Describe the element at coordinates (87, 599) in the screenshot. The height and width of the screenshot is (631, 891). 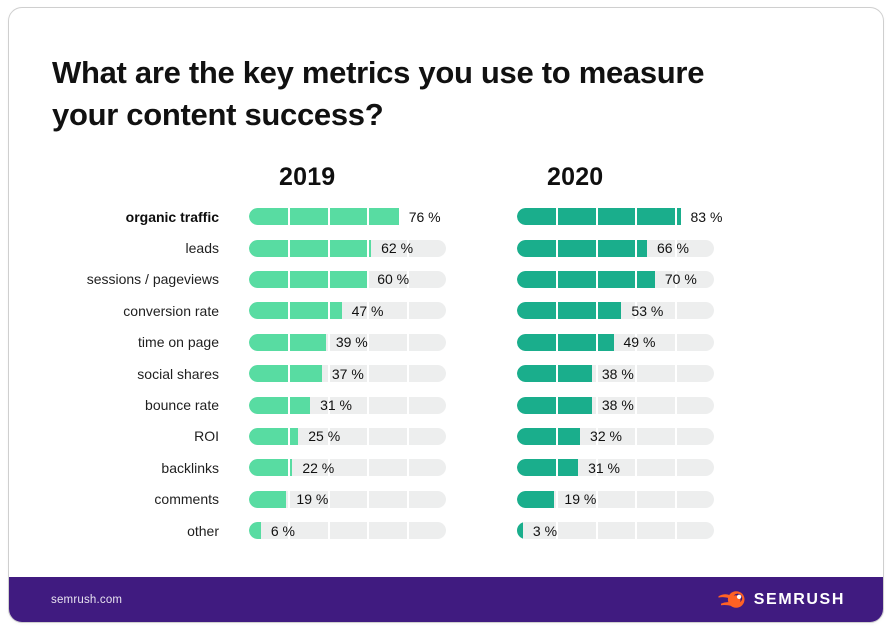
I see `footer-url: semrush.com` at that location.